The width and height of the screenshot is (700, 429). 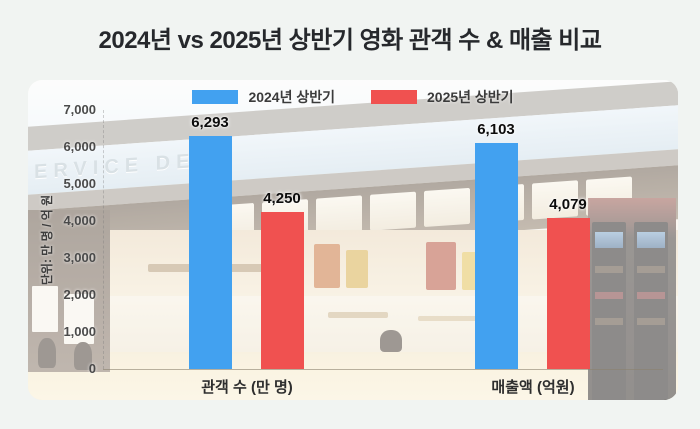 I want to click on bar-value-label: 6,103, so click(x=496, y=129).